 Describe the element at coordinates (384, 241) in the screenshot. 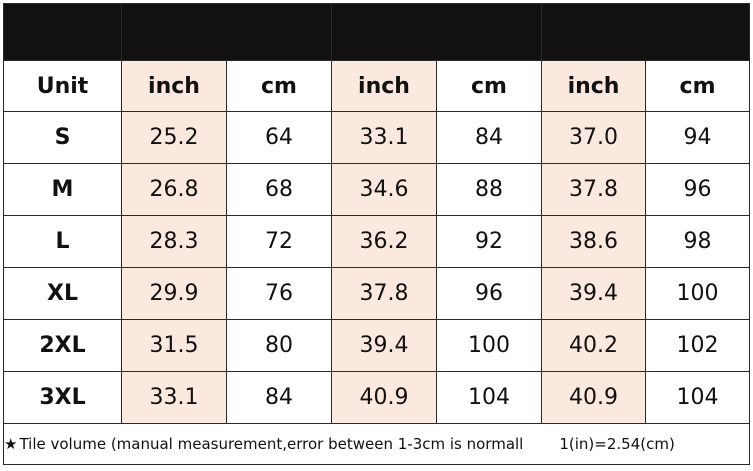

I see `hip-inch-cell: 36.2` at that location.